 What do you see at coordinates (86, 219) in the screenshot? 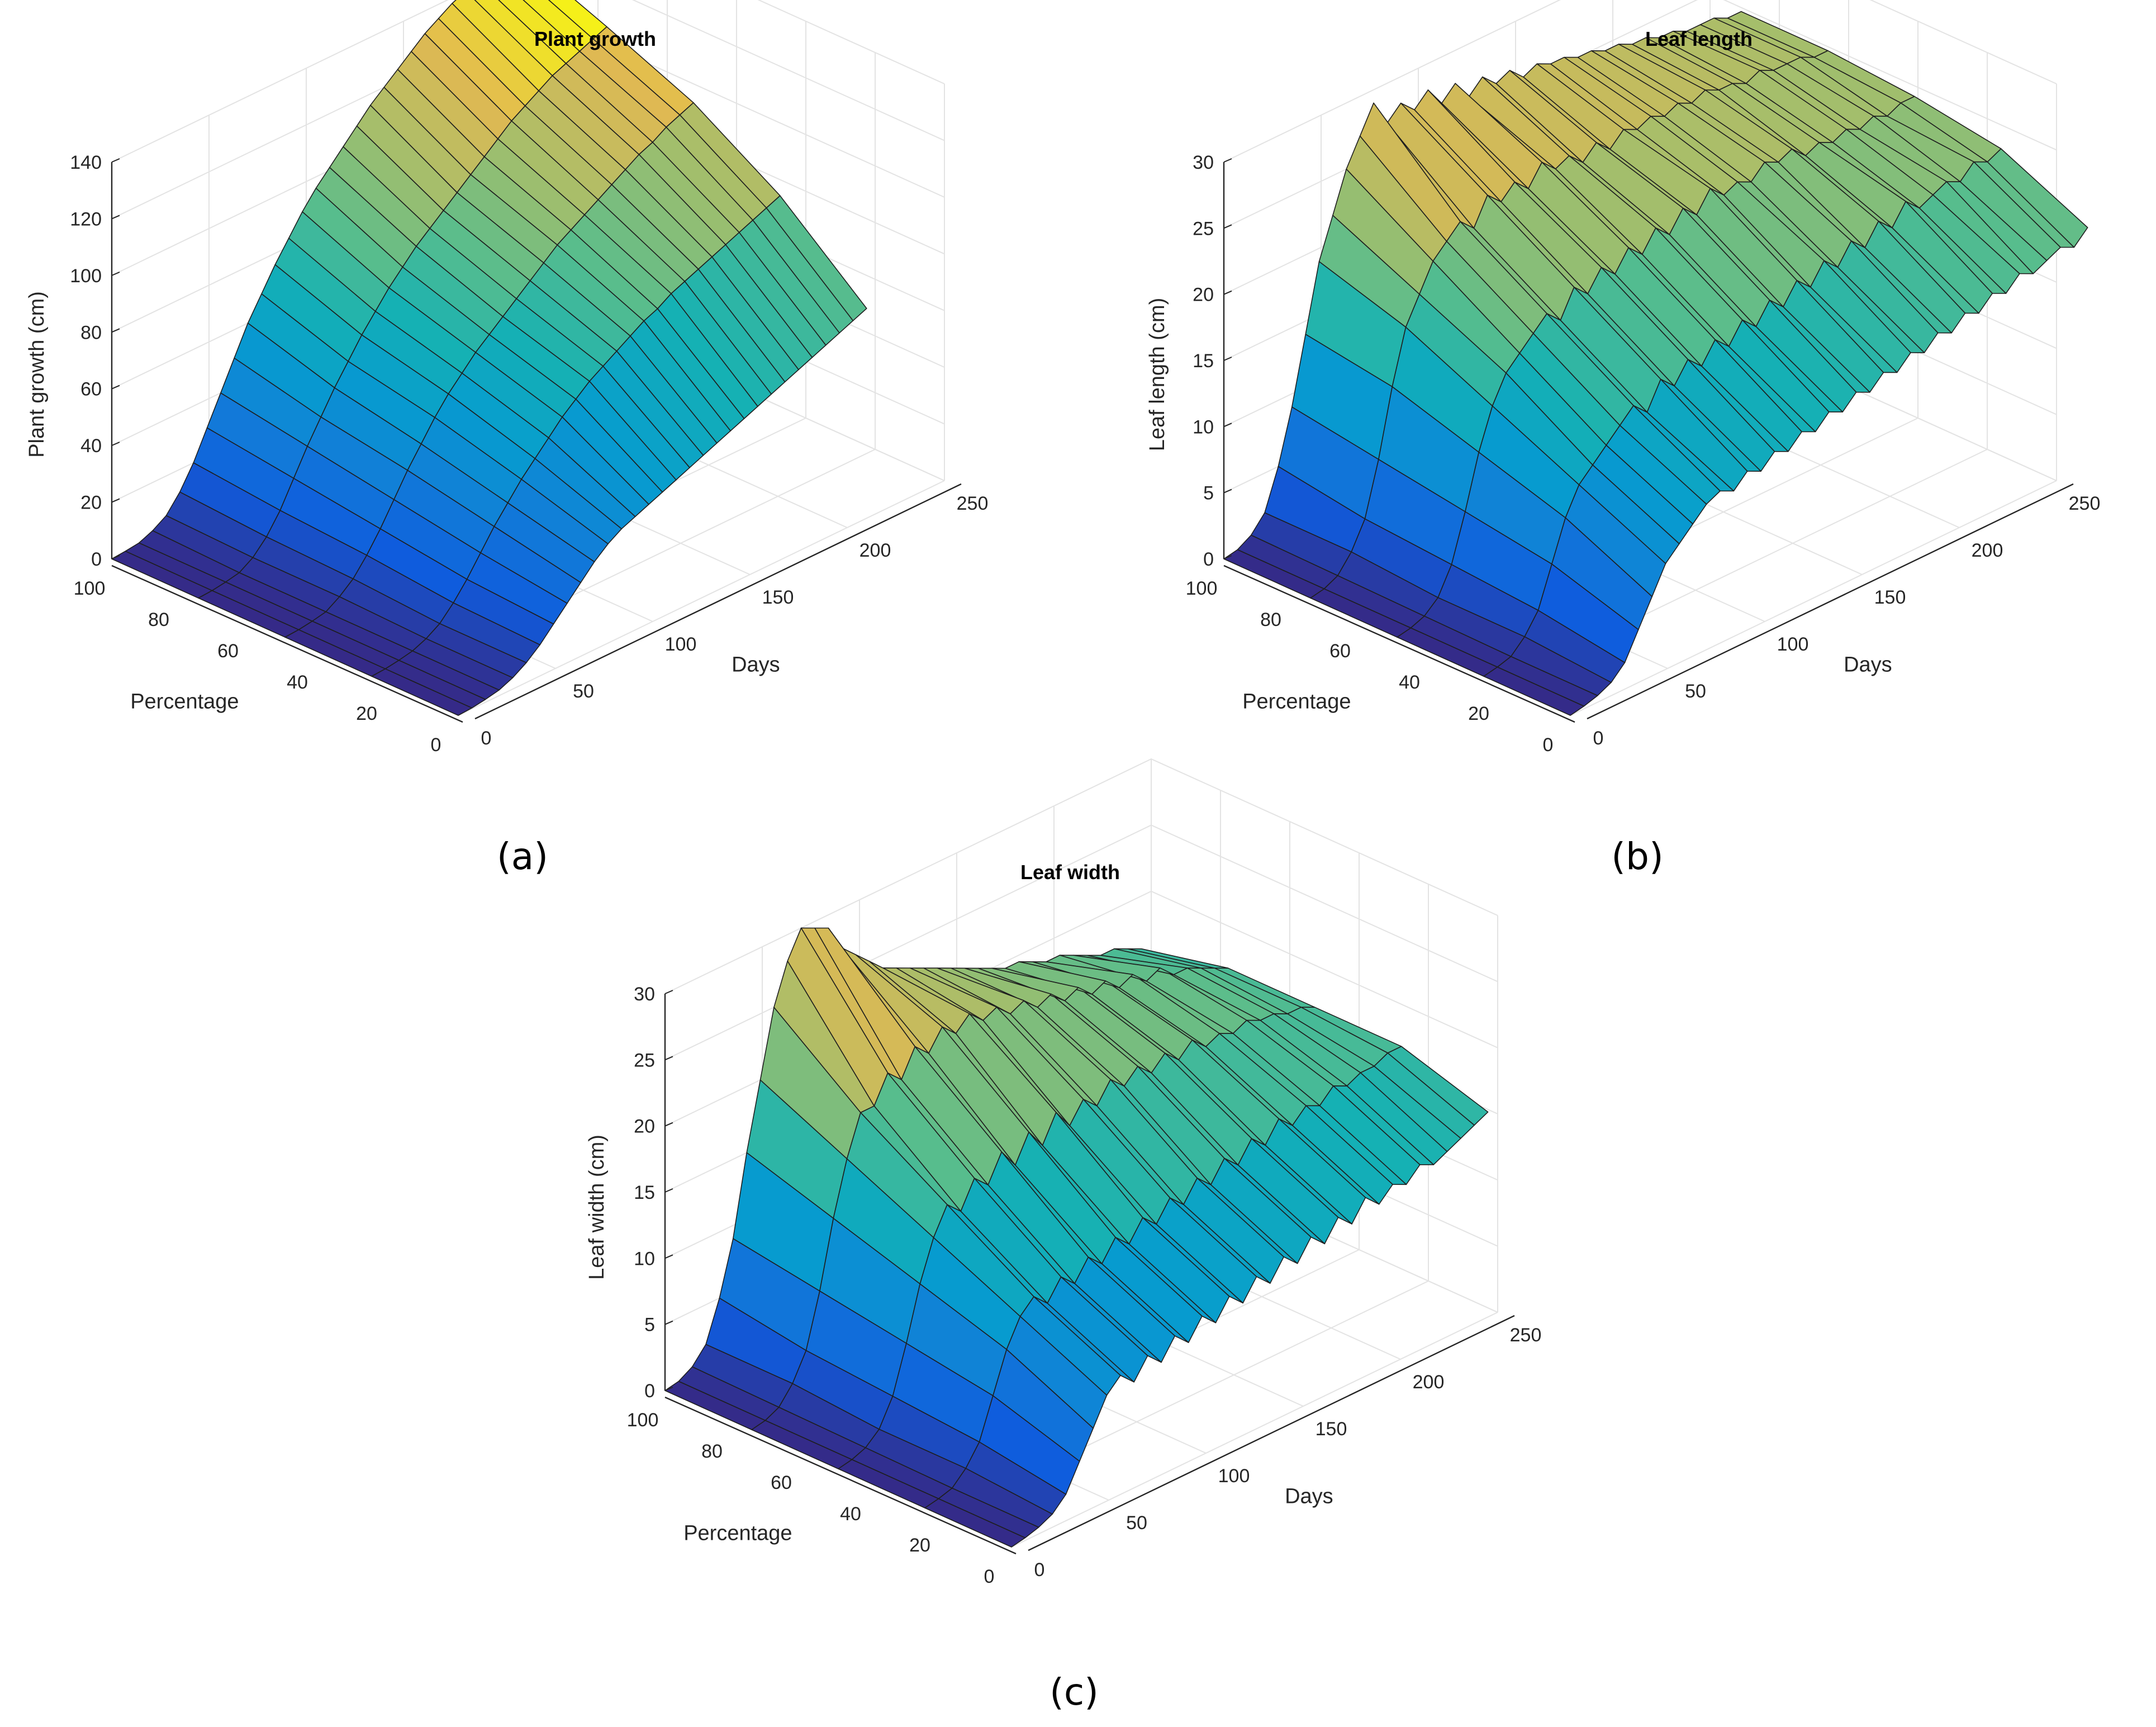
I see `z-tick-label: 120` at bounding box center [86, 219].